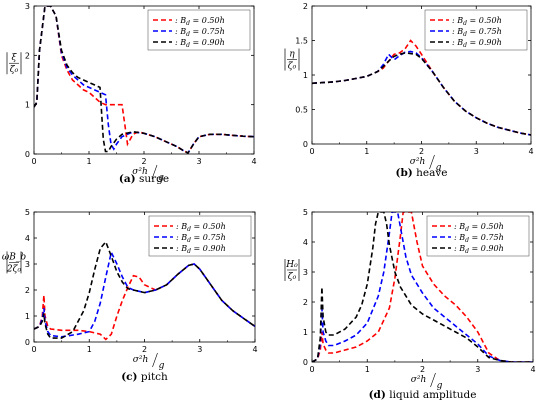 The height and width of the screenshot is (411, 550). What do you see at coordinates (14, 269) in the screenshot?
I see `y-label-denominator: 2ζ₀` at bounding box center [14, 269].